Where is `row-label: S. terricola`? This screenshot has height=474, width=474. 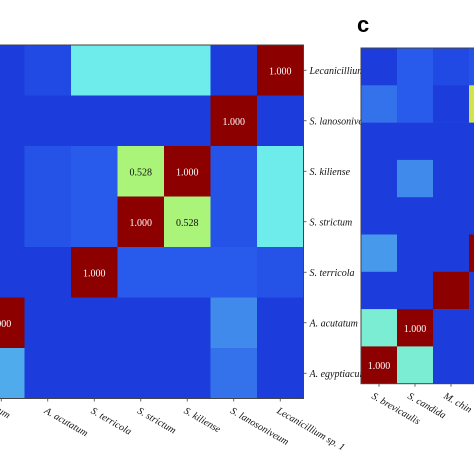
row-label: S. terricola is located at coordinates (332, 273).